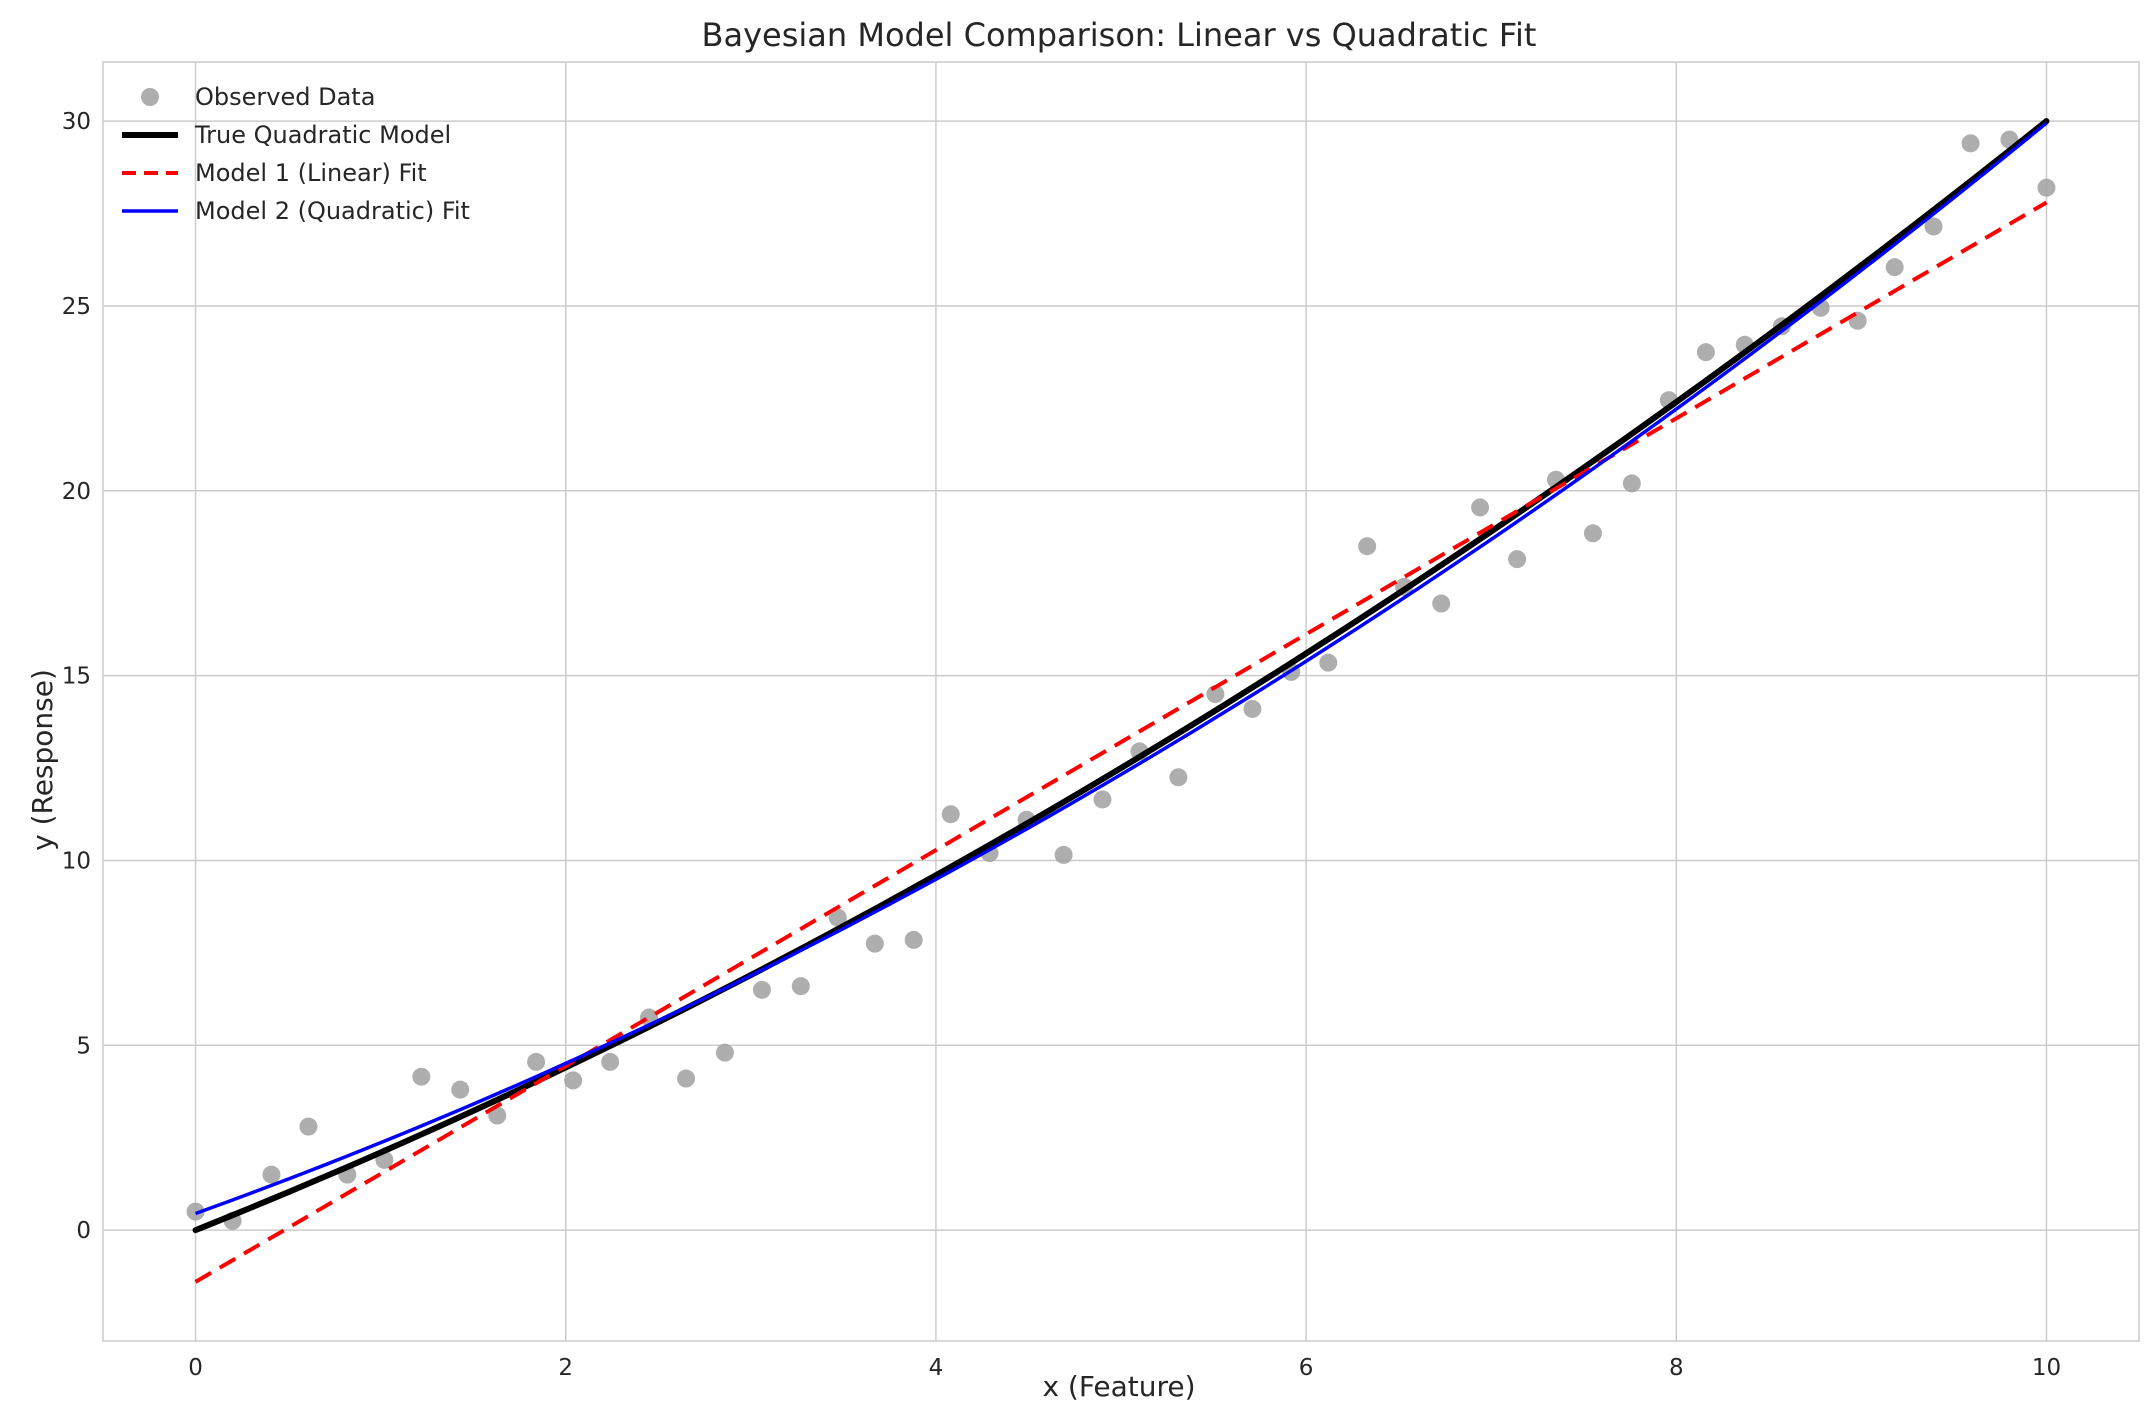 This screenshot has height=1426, width=2150. What do you see at coordinates (936, 1368) in the screenshot?
I see `x-tick-label: 4` at bounding box center [936, 1368].